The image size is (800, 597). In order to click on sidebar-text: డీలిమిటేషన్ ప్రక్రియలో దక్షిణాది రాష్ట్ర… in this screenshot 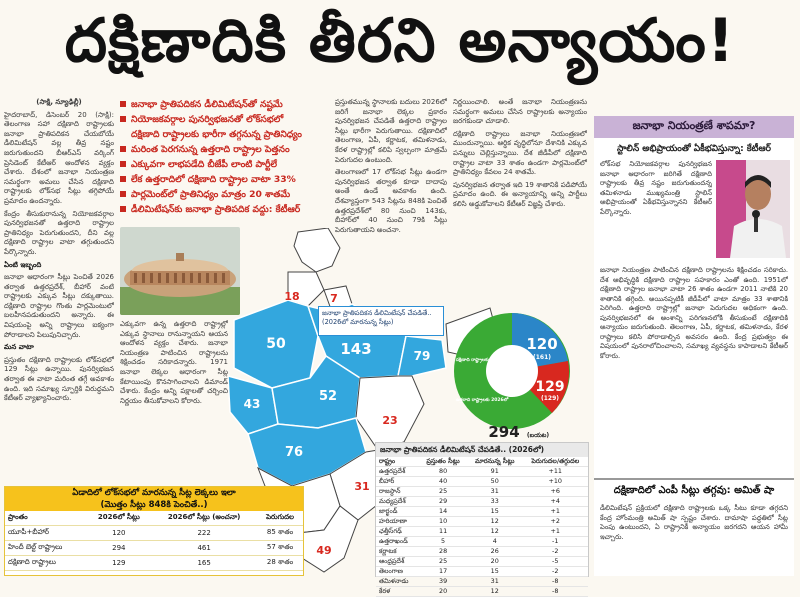, I will do `click(694, 522)`.